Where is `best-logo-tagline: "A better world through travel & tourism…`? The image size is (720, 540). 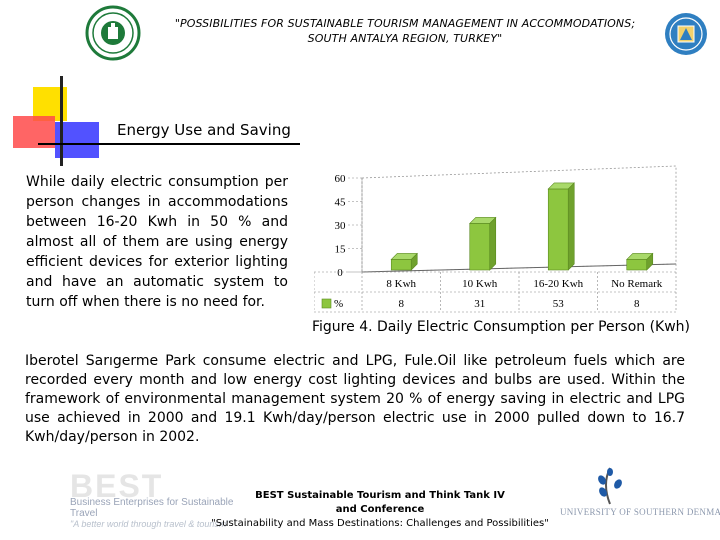
best-logo-tagline: "A better world through travel & tourism… is located at coordinates (150, 524).